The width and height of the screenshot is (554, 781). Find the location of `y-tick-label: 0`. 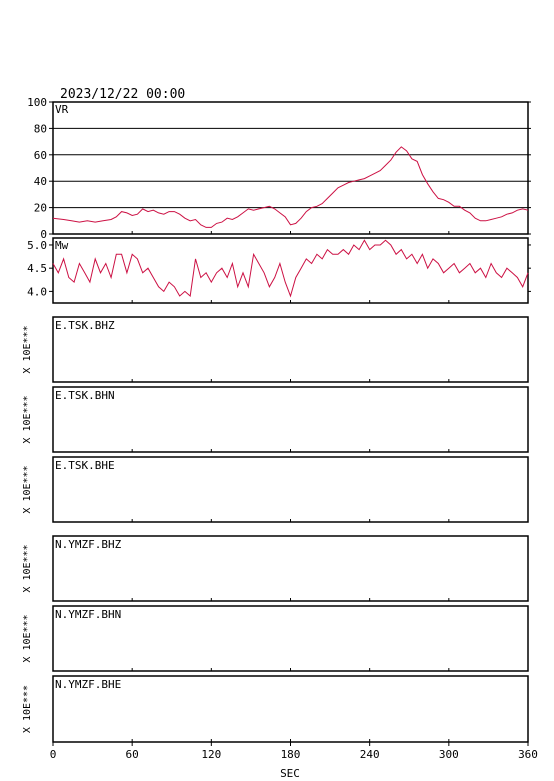

y-tick-label: 0 is located at coordinates (43, 234).